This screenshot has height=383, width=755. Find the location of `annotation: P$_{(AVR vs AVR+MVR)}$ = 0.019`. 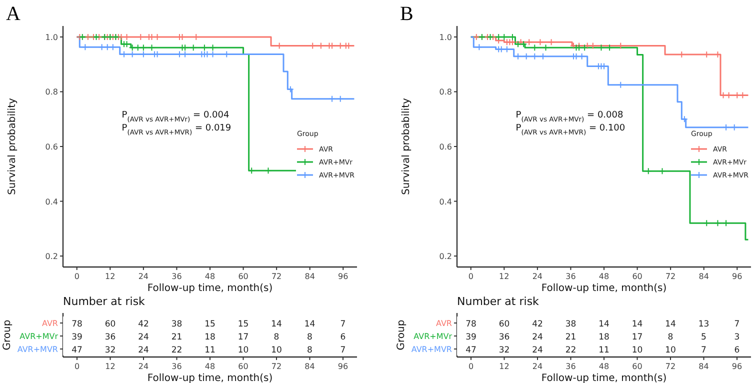

annotation: P$_{(AVR vs AVR+MVR)}$ = 0.019 is located at coordinates (177, 130).